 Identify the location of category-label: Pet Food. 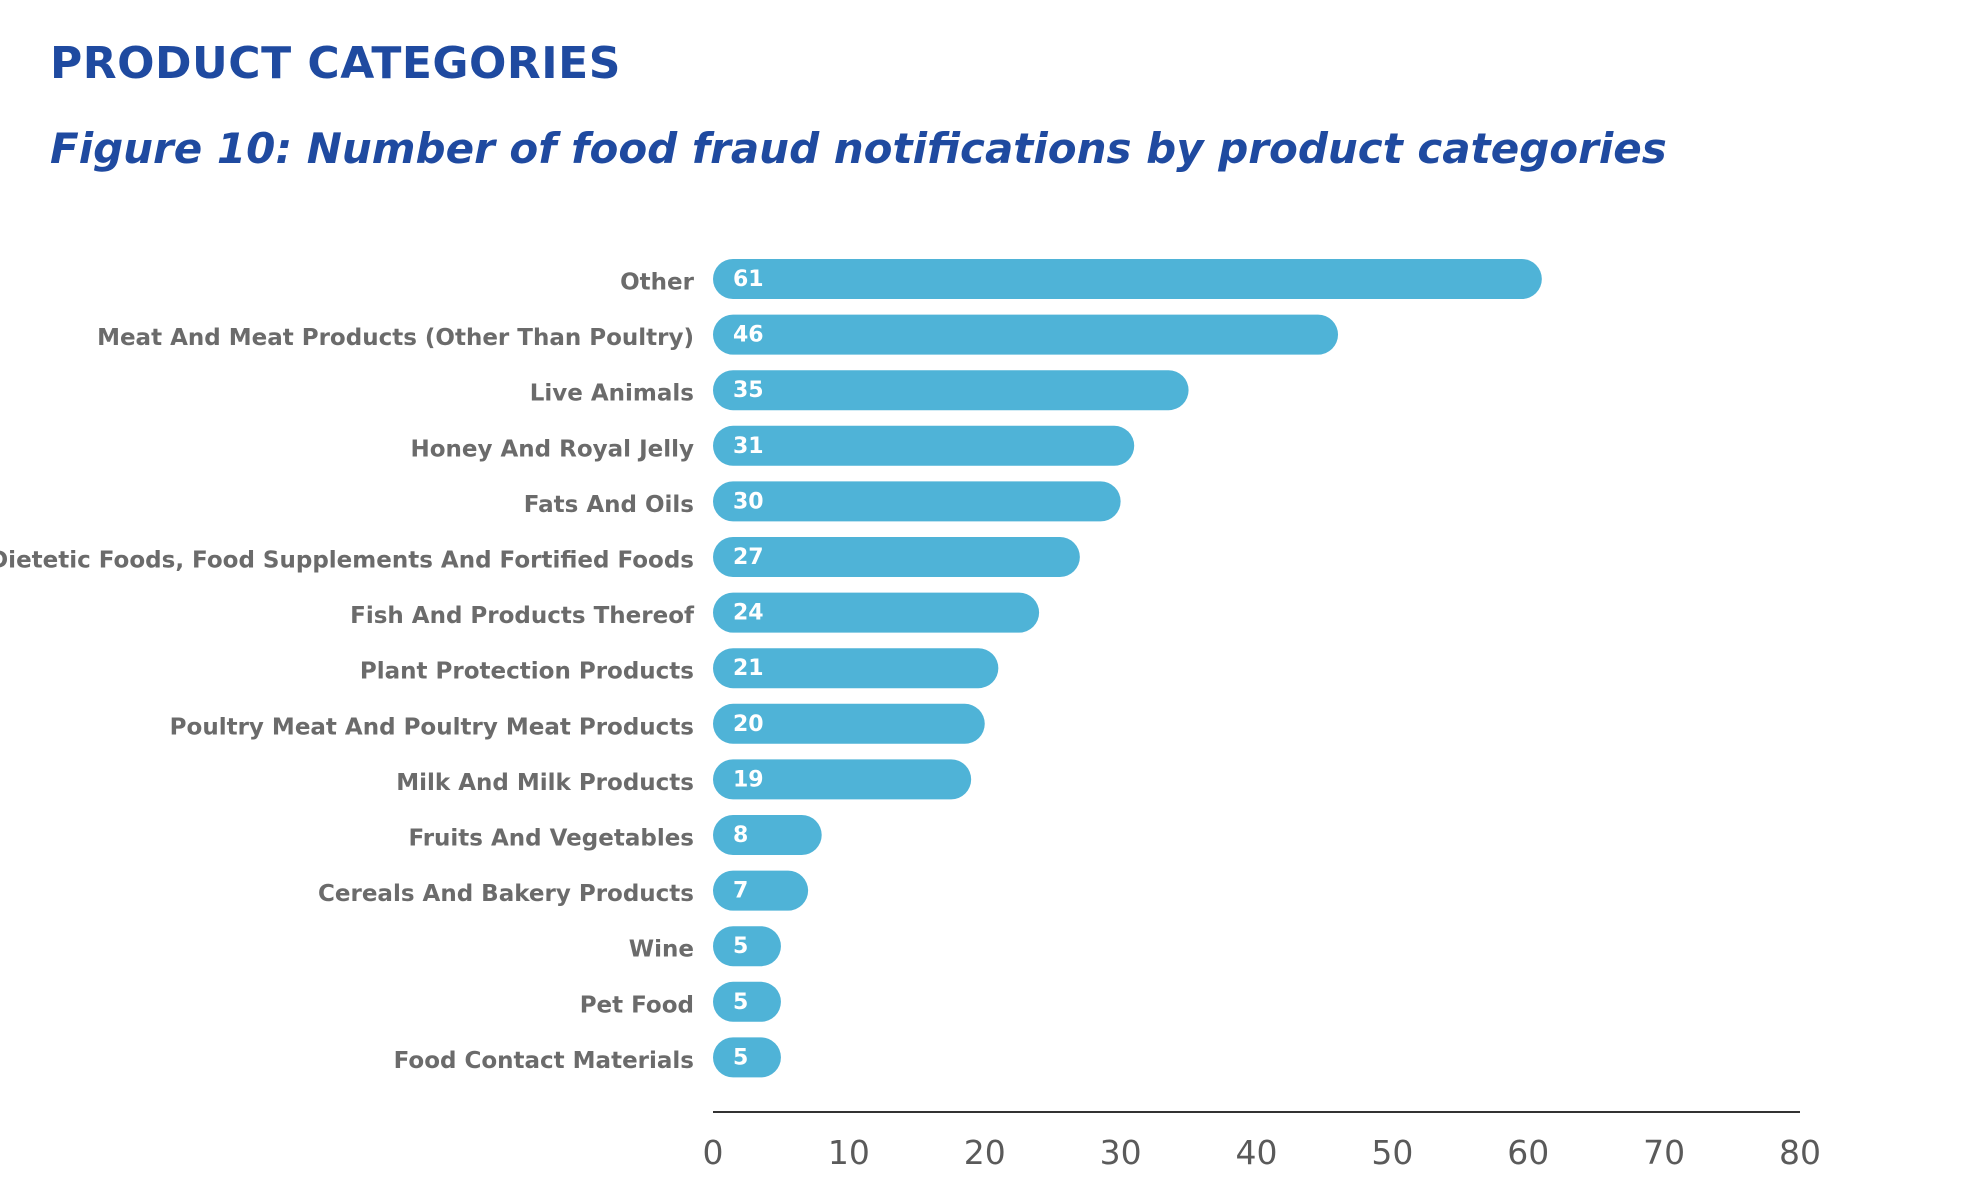
(637, 1005).